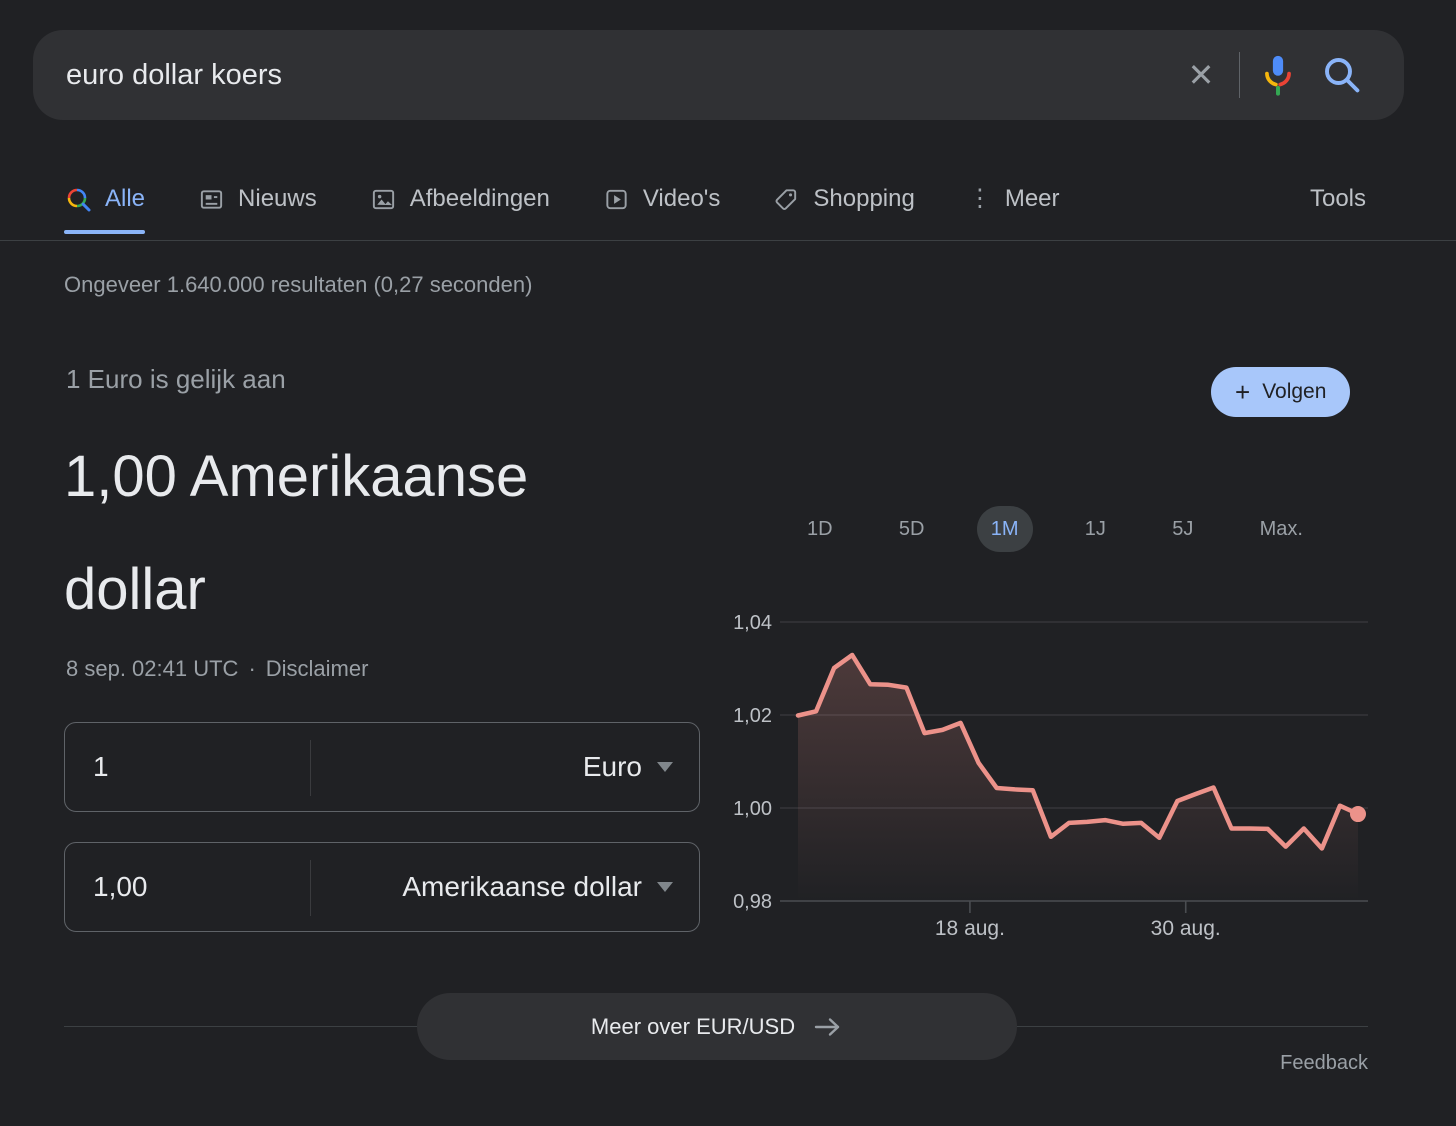 This screenshot has height=1126, width=1456. Describe the element at coordinates (1046, 772) in the screenshot. I see `exchange-rate-chart: 1,04 1,02 1,00 0,98 18 aug. 30 aug.` at that location.